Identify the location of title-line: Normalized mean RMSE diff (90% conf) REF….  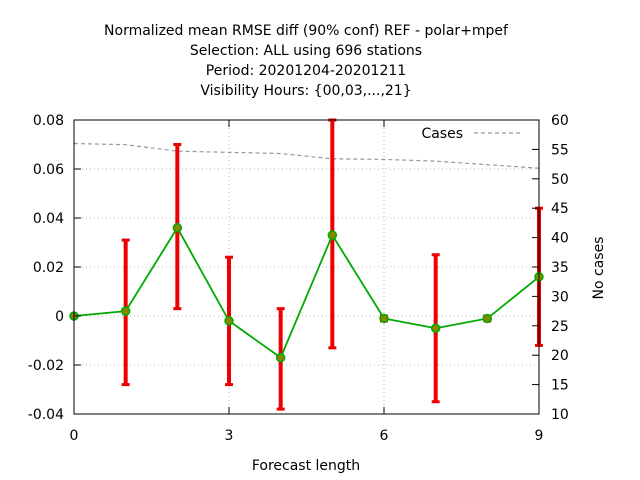
(306, 31).